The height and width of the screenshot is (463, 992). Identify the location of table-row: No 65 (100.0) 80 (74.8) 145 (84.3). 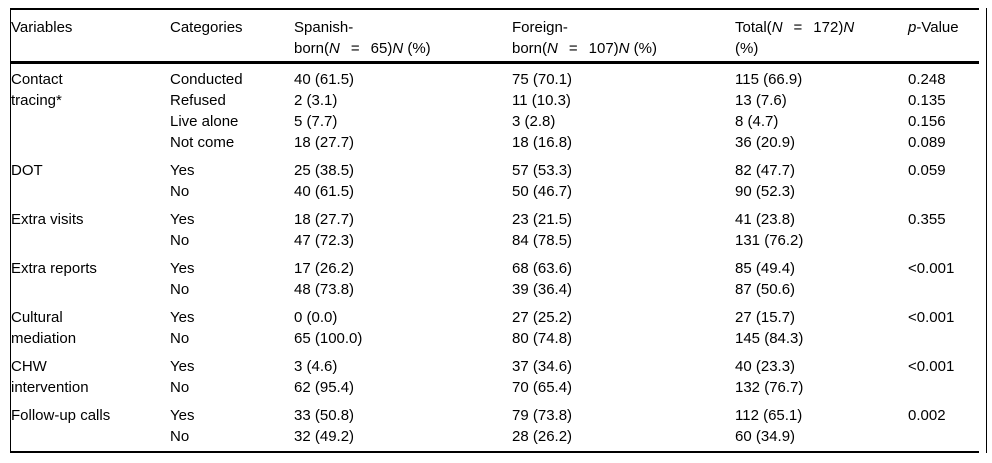
(495, 338).